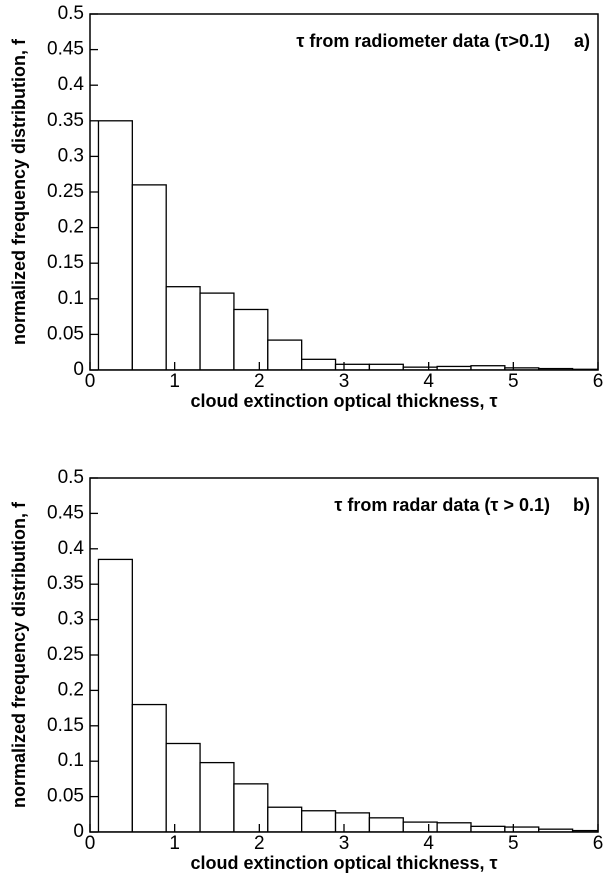 The image size is (614, 878). What do you see at coordinates (582, 41) in the screenshot?
I see `panel-label: a)` at bounding box center [582, 41].